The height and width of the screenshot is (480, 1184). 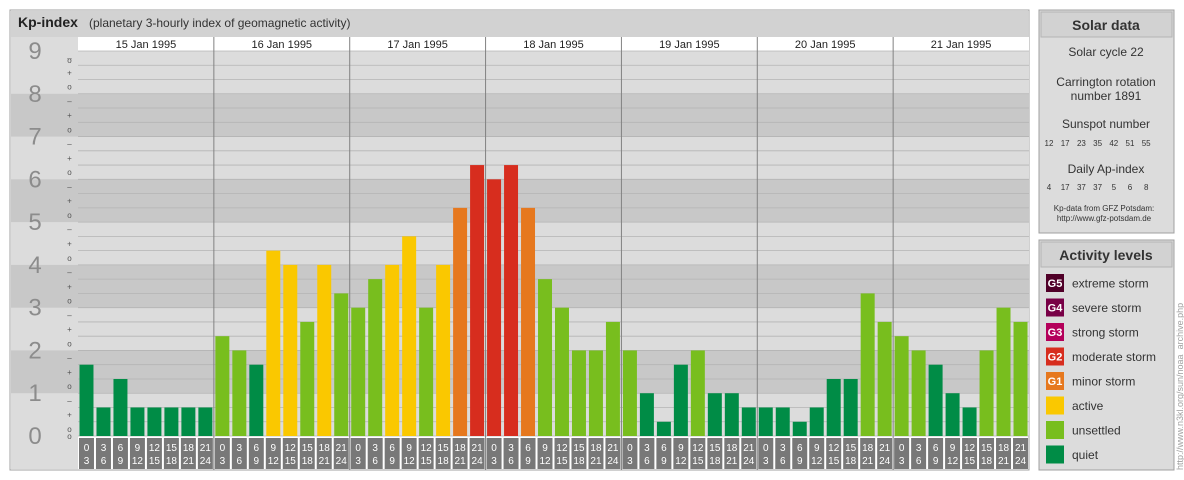 What do you see at coordinates (1081, 187) in the screenshot?
I see `ap-value: 37` at bounding box center [1081, 187].